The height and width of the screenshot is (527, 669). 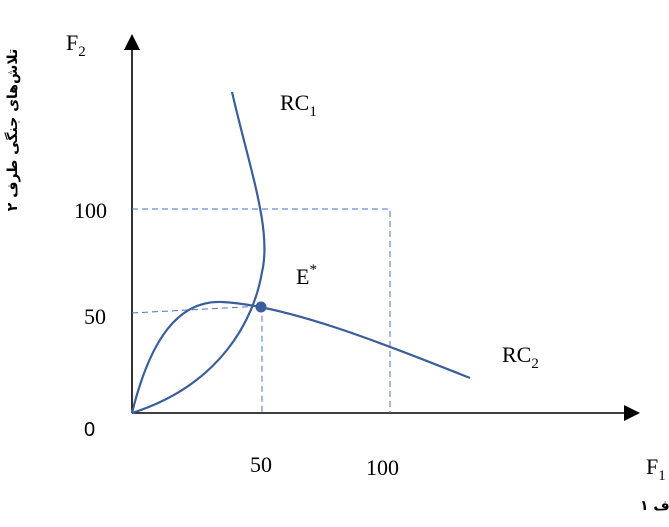 I want to click on x-axis-title: تلاش‌های جنگی طرف ۱, so click(x=654, y=505).